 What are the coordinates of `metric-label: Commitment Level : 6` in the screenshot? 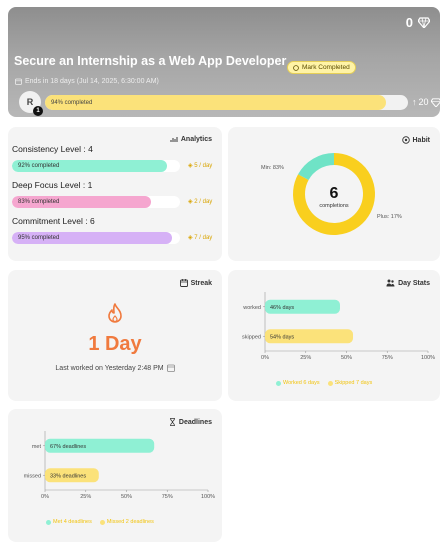 It's located at (53, 221).